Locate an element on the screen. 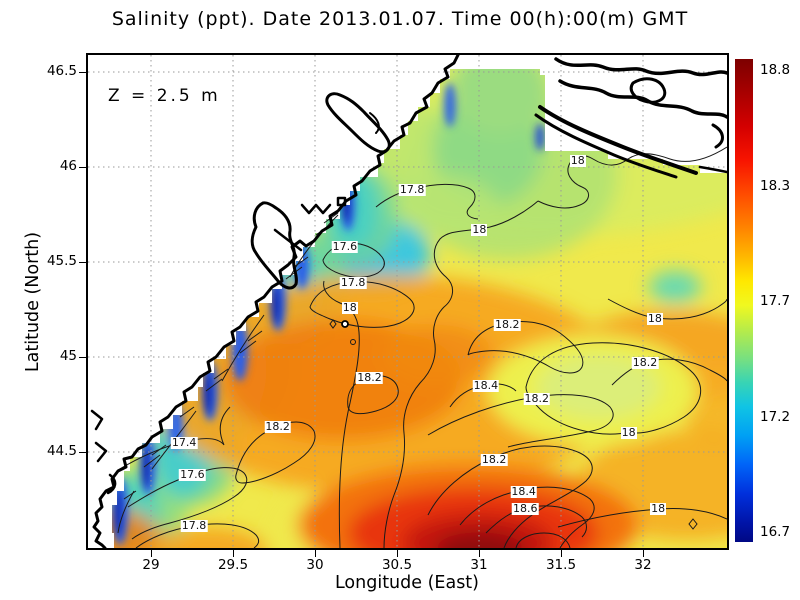 This screenshot has width=800, height=600. y-tick-label: 46 is located at coordinates (68, 166).